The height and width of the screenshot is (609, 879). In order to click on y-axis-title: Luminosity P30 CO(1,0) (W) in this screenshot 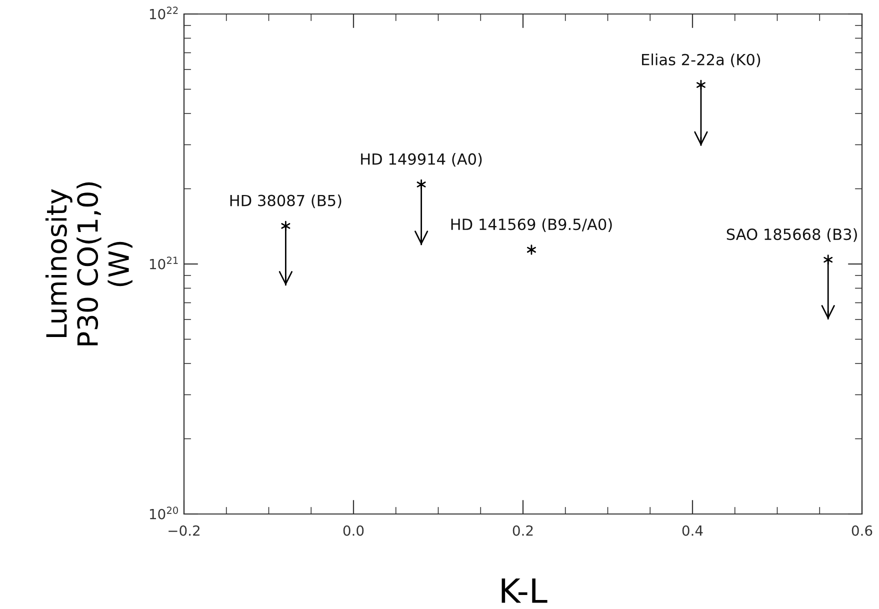, I will do `click(88, 264)`.